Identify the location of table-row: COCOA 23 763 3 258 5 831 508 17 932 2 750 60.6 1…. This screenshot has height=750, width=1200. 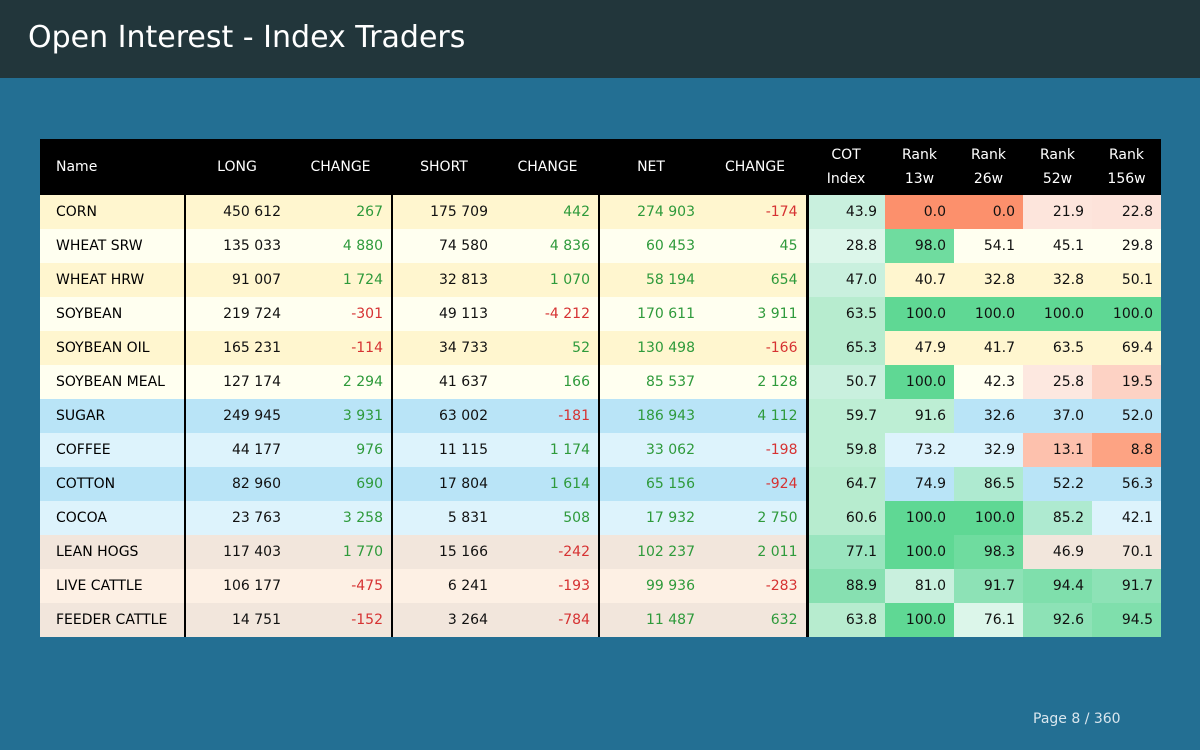
(600, 518).